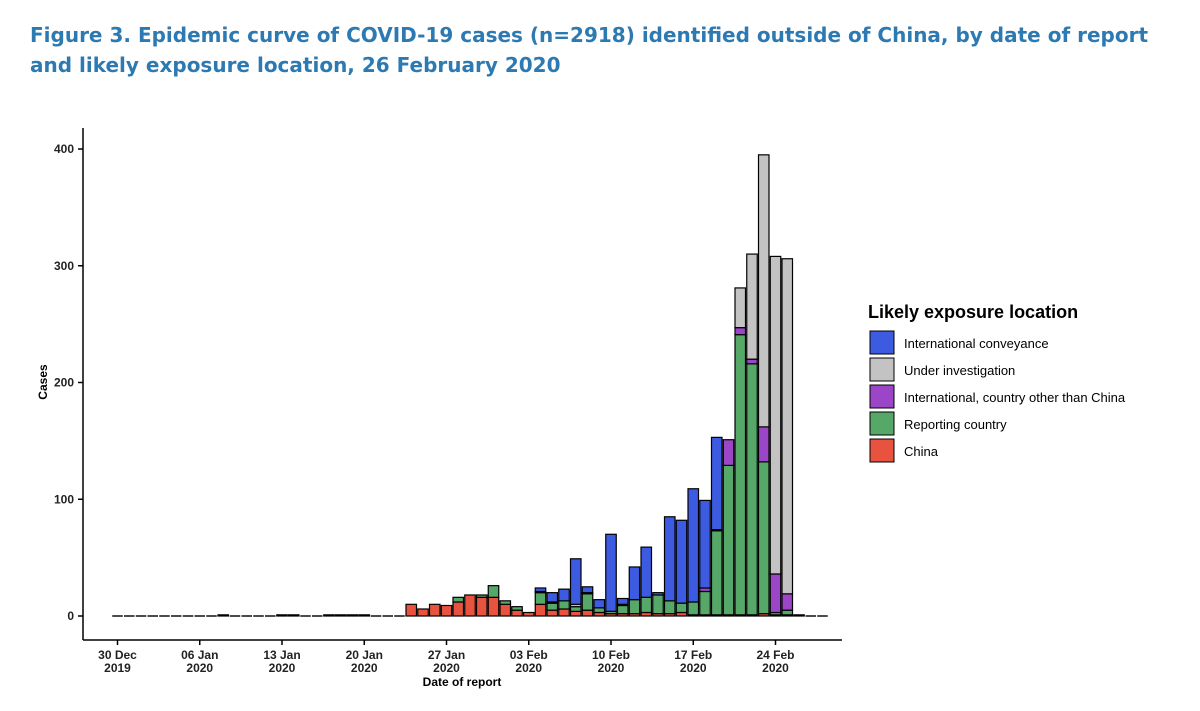  I want to click on x-tick-label: 20 Jan, so click(364, 655).